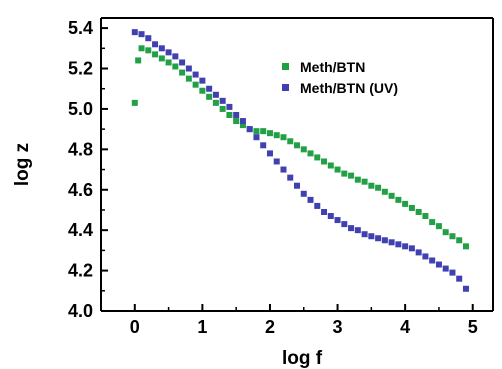 Image resolution: width=502 pixels, height=369 pixels. What do you see at coordinates (405, 327) in the screenshot?
I see `x-tick-label: 4` at bounding box center [405, 327].